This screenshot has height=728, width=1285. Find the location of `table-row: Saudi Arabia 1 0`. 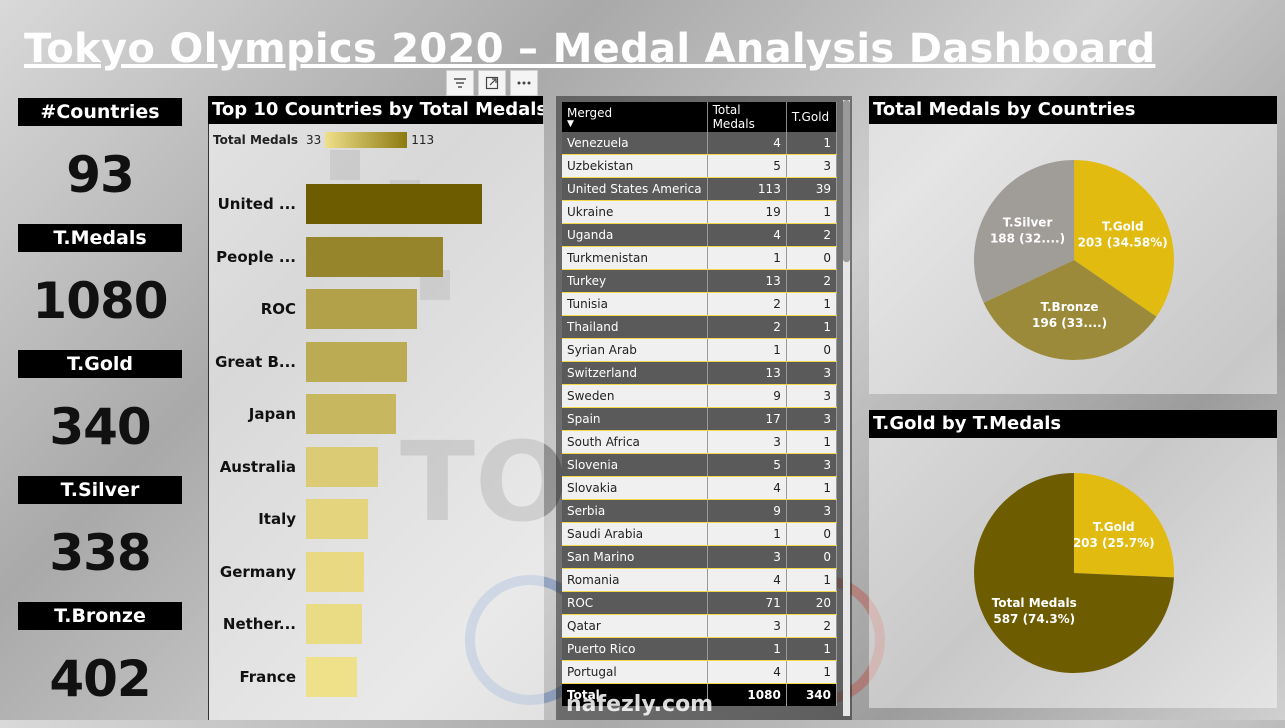

table-row: Saudi Arabia 1 0 is located at coordinates (700, 534).